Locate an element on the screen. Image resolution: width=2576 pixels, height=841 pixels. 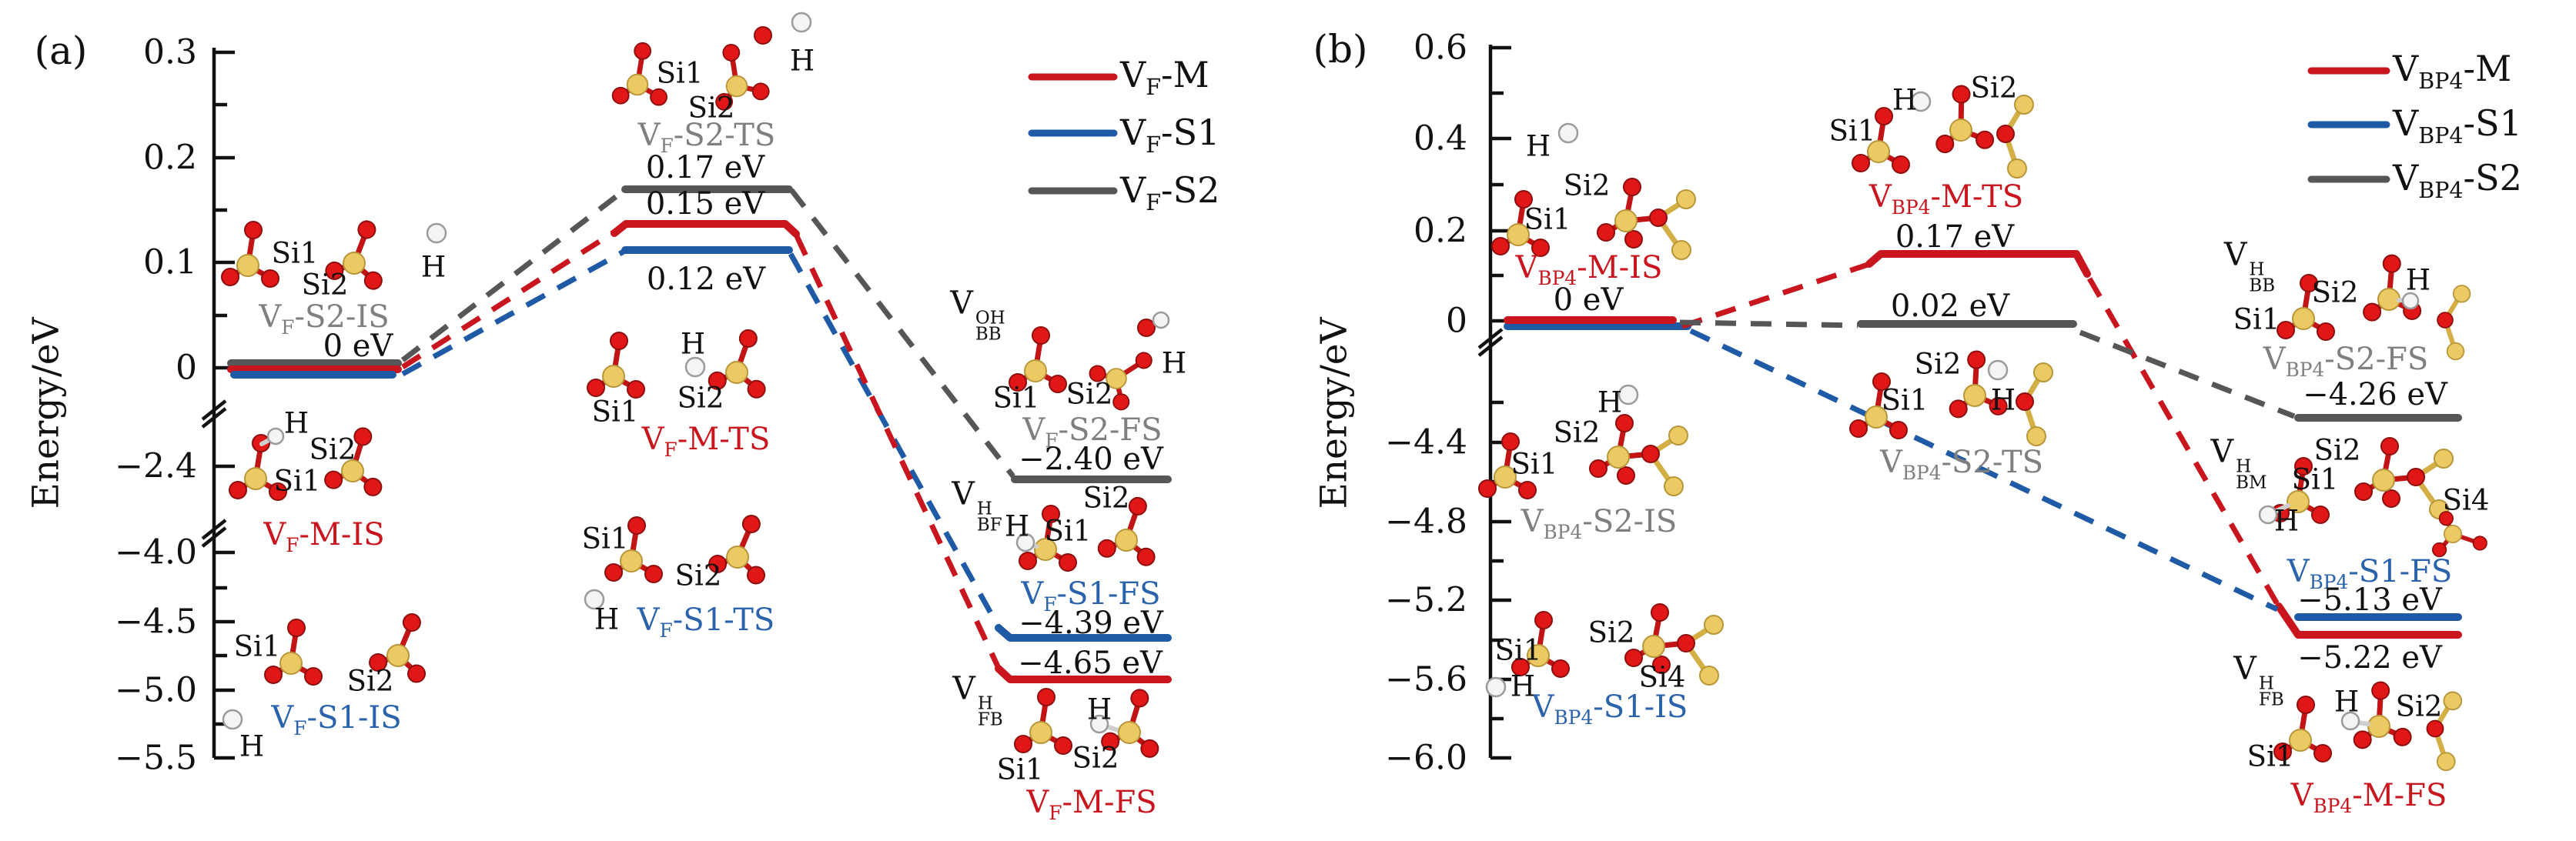
b-tick-label: −5.6 is located at coordinates (1426, 679).